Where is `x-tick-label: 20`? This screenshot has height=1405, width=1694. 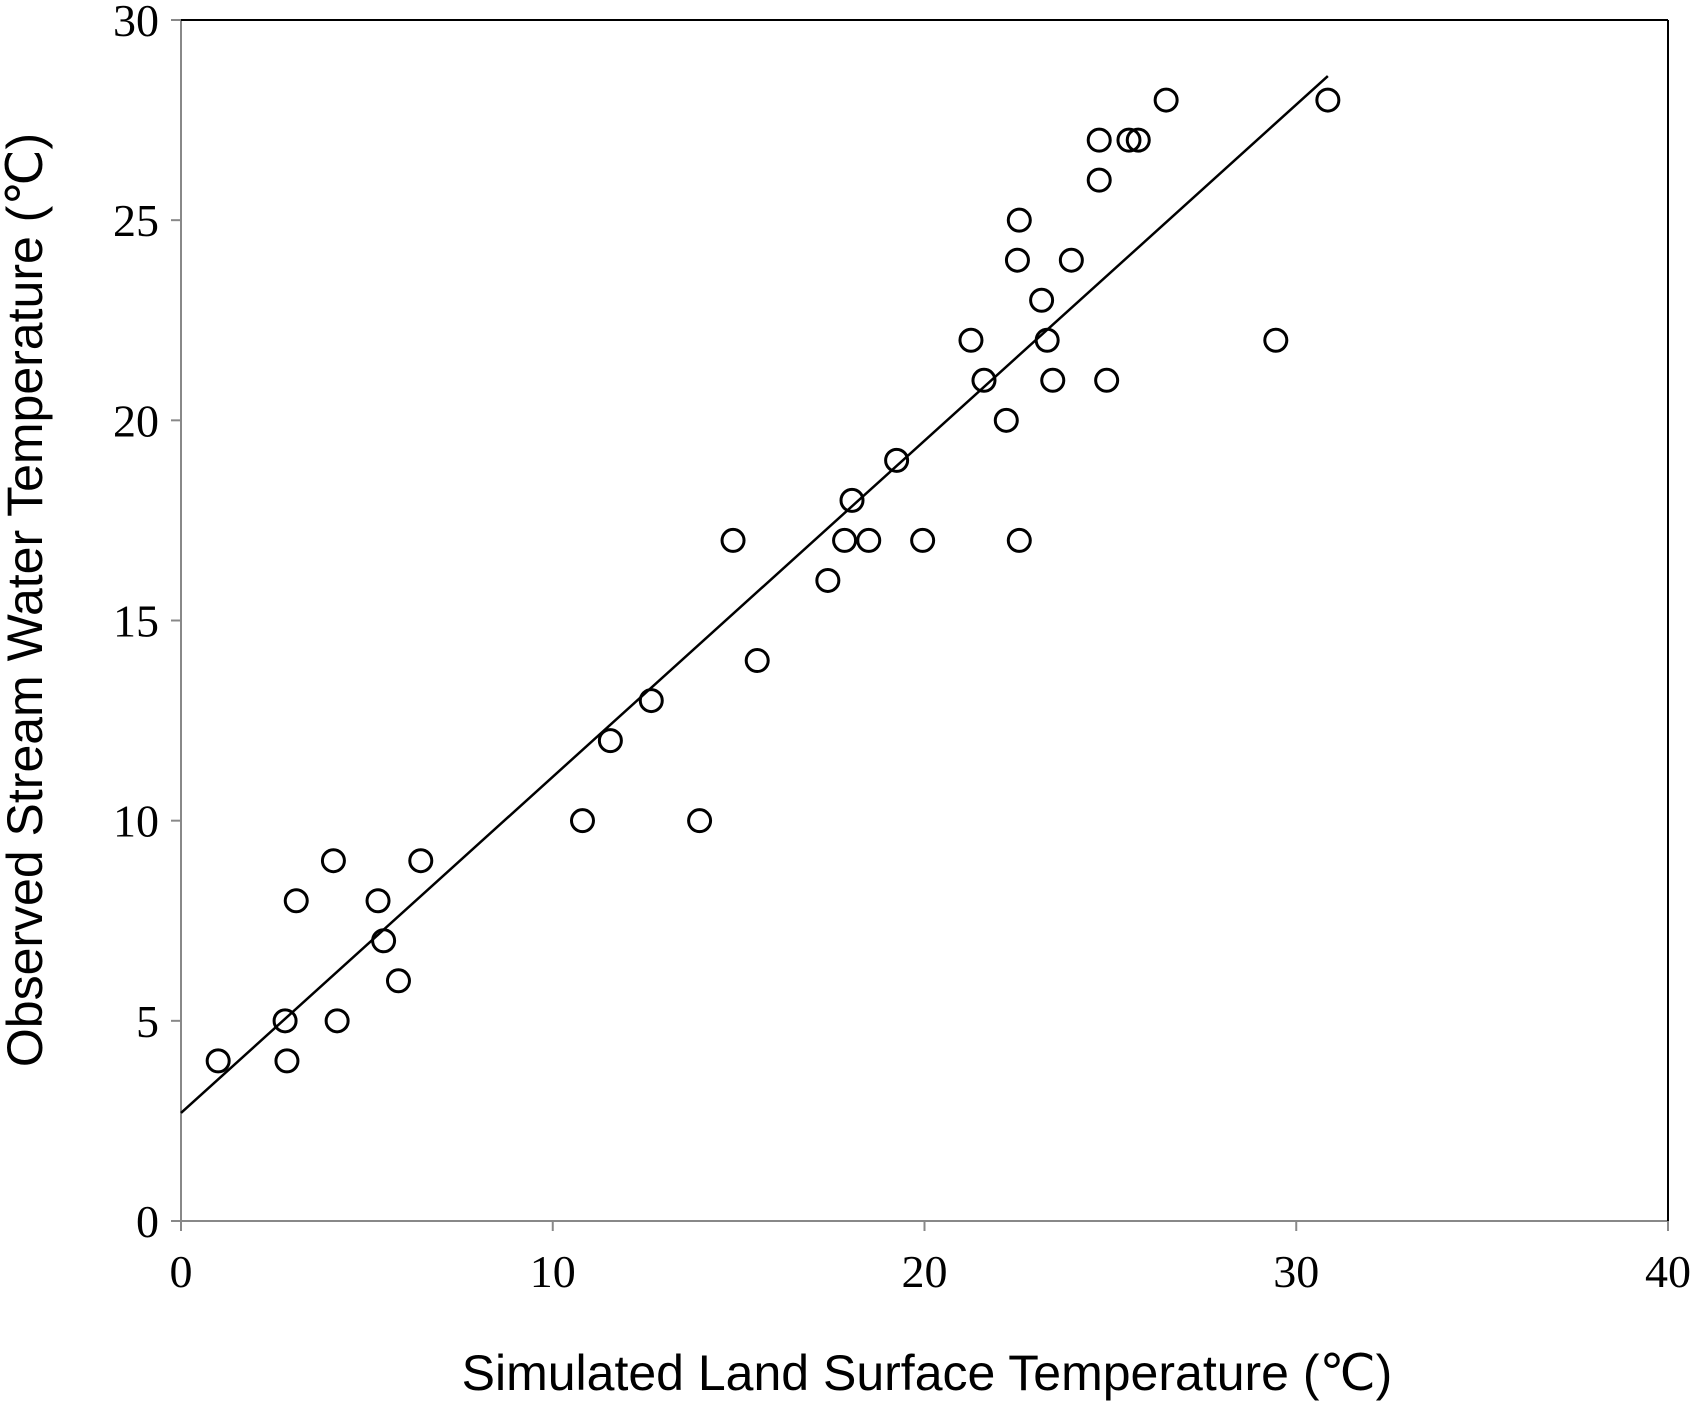 x-tick-label: 20 is located at coordinates (925, 1271).